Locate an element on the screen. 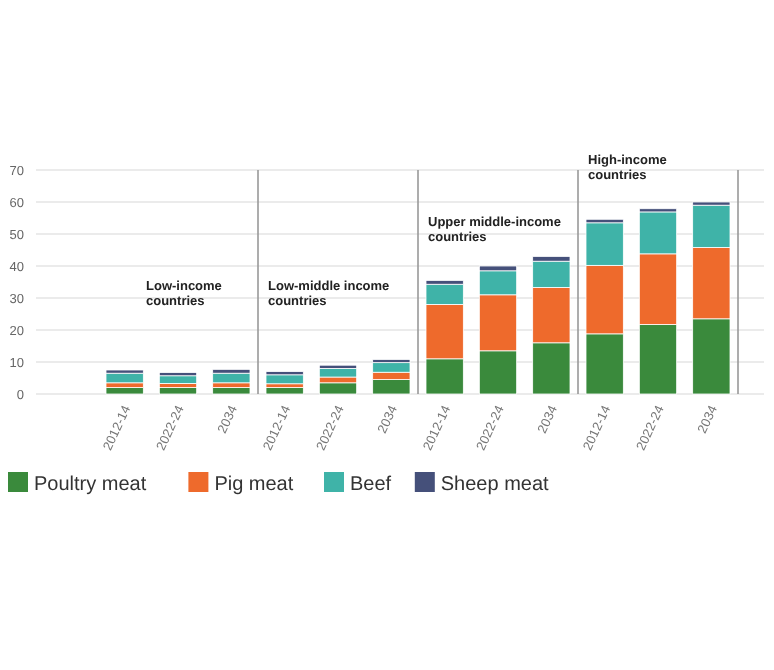 This screenshot has width=774, height=670. legend-label: Sheep meat is located at coordinates (495, 485).